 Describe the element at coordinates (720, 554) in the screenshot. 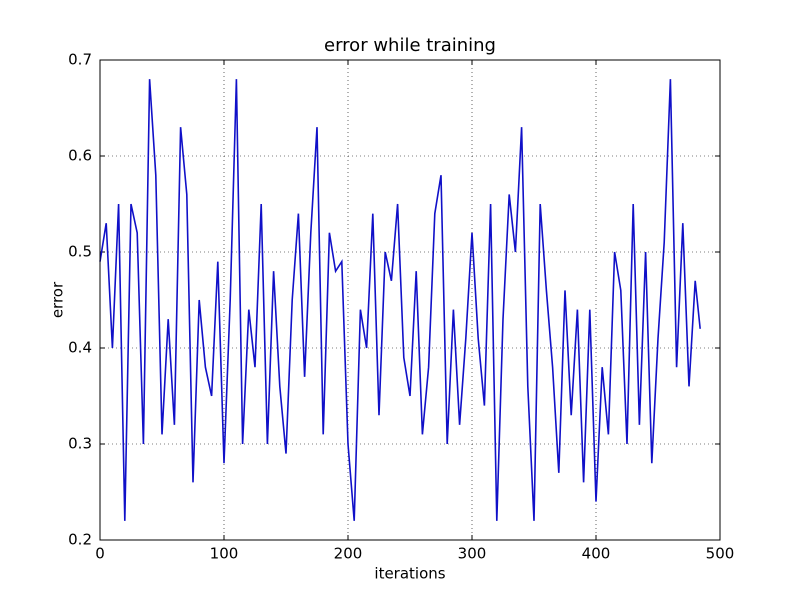

I see `x-tick-label: 500` at that location.